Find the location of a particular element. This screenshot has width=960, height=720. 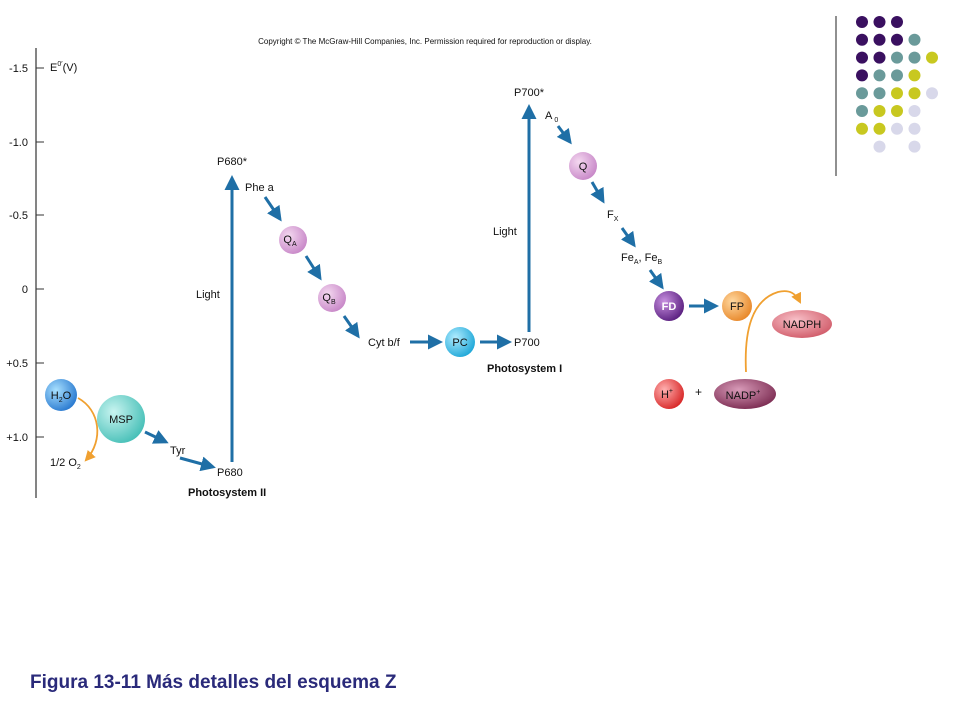

pc-label: PC is located at coordinates (459, 343).